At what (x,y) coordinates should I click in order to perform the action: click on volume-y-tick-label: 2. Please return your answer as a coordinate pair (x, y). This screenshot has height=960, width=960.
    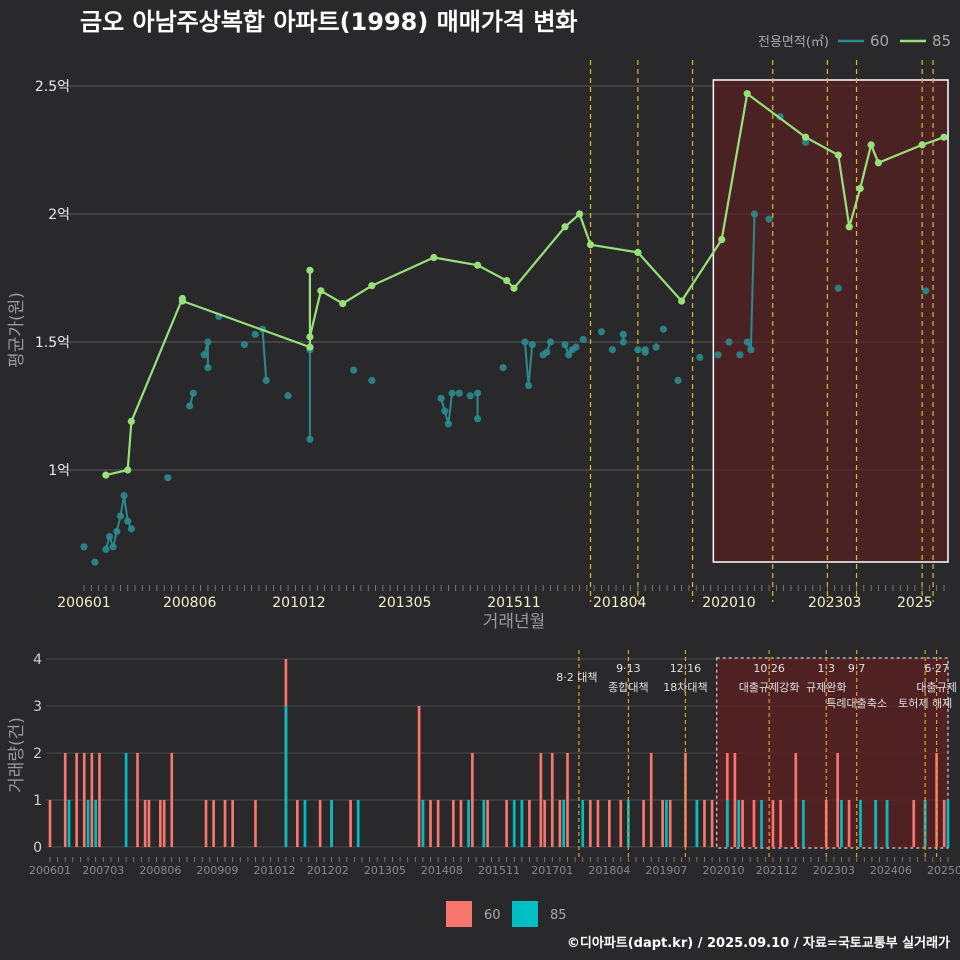
    Looking at the image, I should click on (37, 754).